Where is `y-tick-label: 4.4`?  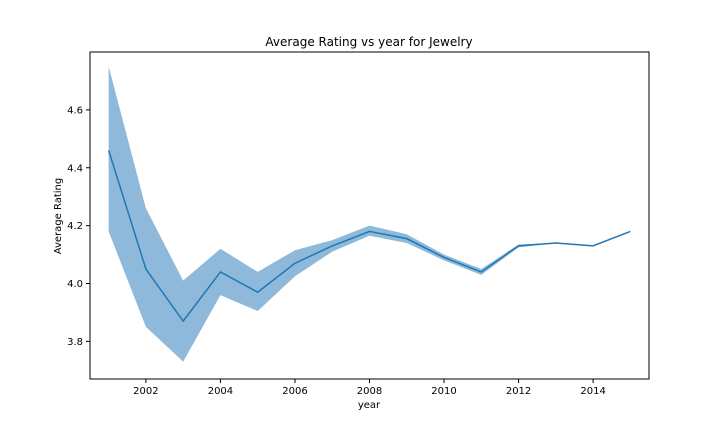
y-tick-label: 4.4 is located at coordinates (75, 168).